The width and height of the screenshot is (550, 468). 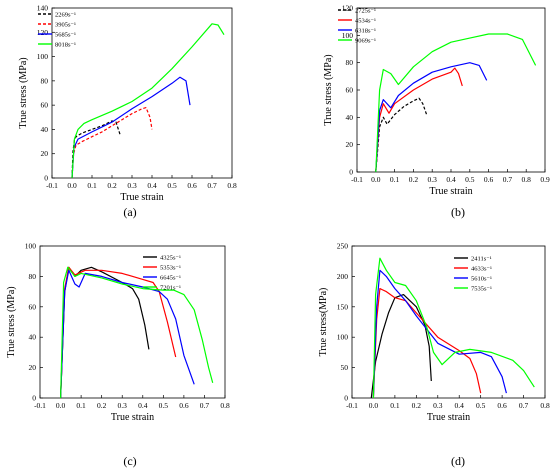 What do you see at coordinates (65, 35) in the screenshot?
I see `legend-label: 5685s⁻¹` at bounding box center [65, 35].